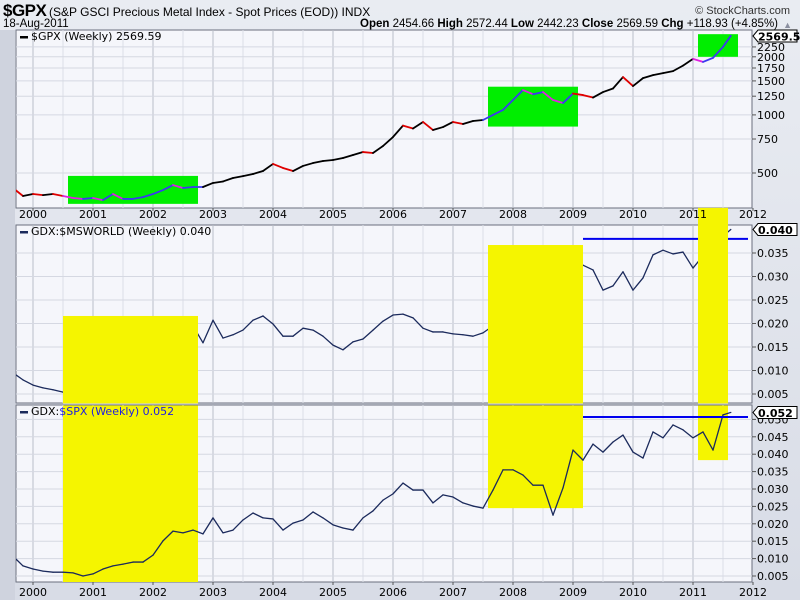  Describe the element at coordinates (742, 11) in the screenshot. I see `copyright: © StockCharts.com` at that location.